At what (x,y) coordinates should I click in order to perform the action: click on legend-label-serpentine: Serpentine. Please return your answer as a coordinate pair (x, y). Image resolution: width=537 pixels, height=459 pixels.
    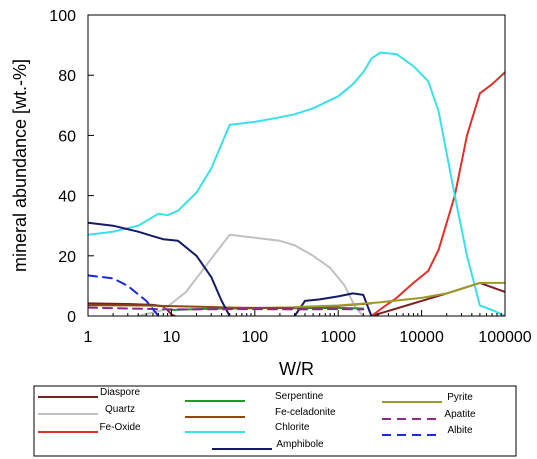
    Looking at the image, I should click on (299, 396).